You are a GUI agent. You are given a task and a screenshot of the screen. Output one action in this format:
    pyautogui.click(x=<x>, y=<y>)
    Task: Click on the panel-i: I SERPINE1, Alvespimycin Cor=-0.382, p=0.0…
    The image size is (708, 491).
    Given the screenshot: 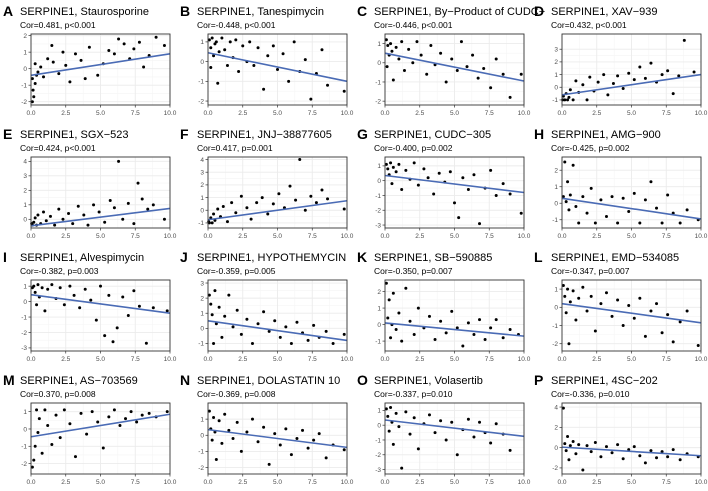 What is the action you would take?
    pyautogui.click(x=90, y=306)
    